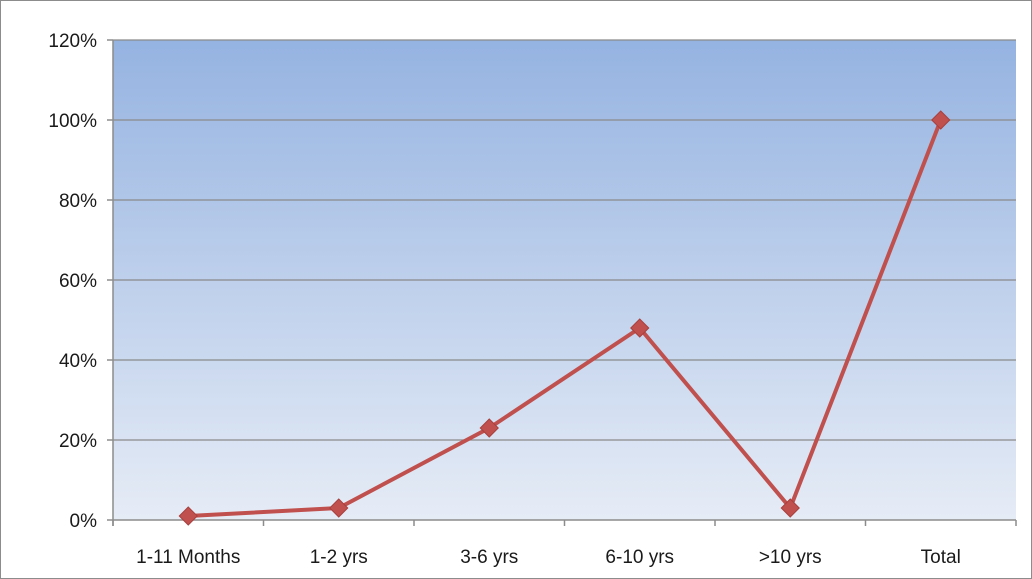 The width and height of the screenshot is (1032, 579). Describe the element at coordinates (78, 361) in the screenshot. I see `y-tick-label: 40%` at that location.